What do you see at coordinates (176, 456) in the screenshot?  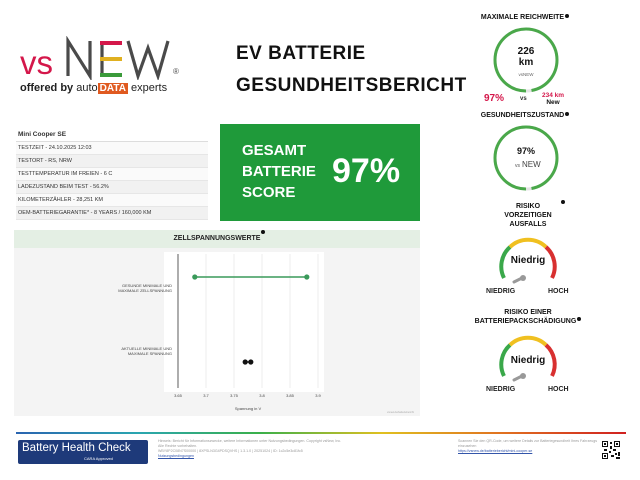 I see `disclaimer-terms-link: Nutzungsbedingungen` at bounding box center [176, 456].